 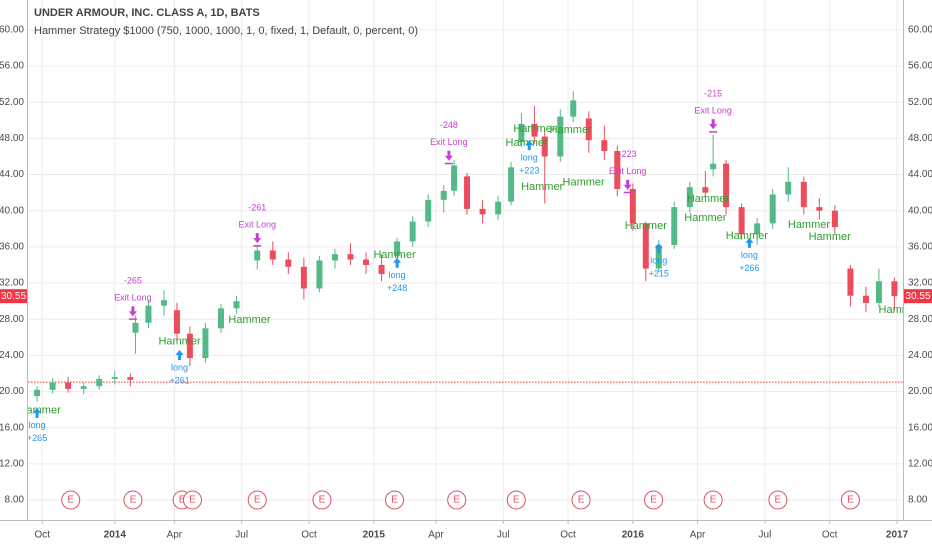 I want to click on y-tick-label: 28.00, so click(x=920, y=319).